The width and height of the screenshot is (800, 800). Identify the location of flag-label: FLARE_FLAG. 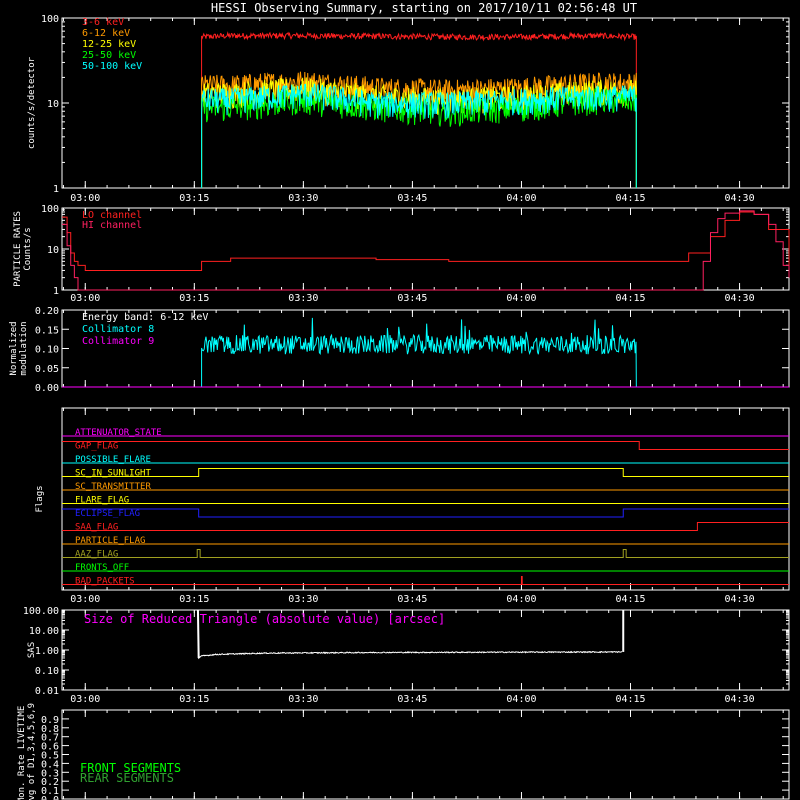
(102, 501).